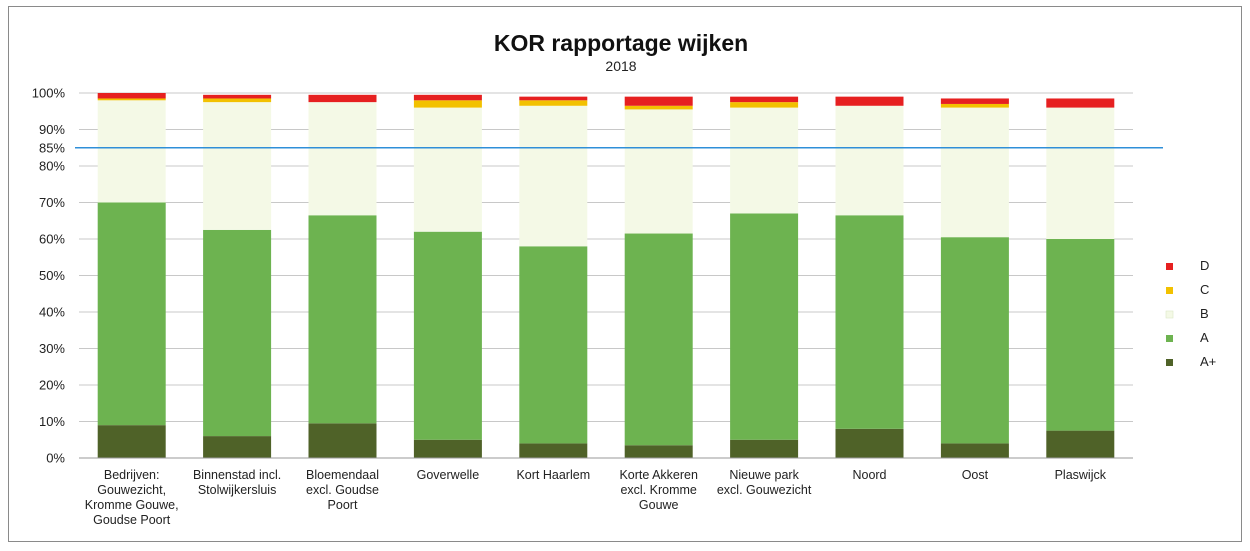 The image size is (1250, 551). I want to click on x-tick-label: Oost, so click(975, 475).